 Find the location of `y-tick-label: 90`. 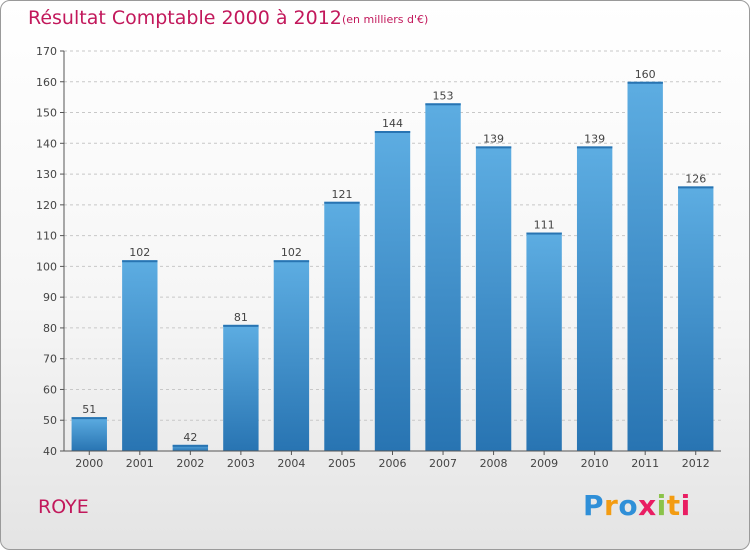

y-tick-label: 90 is located at coordinates (50, 297).